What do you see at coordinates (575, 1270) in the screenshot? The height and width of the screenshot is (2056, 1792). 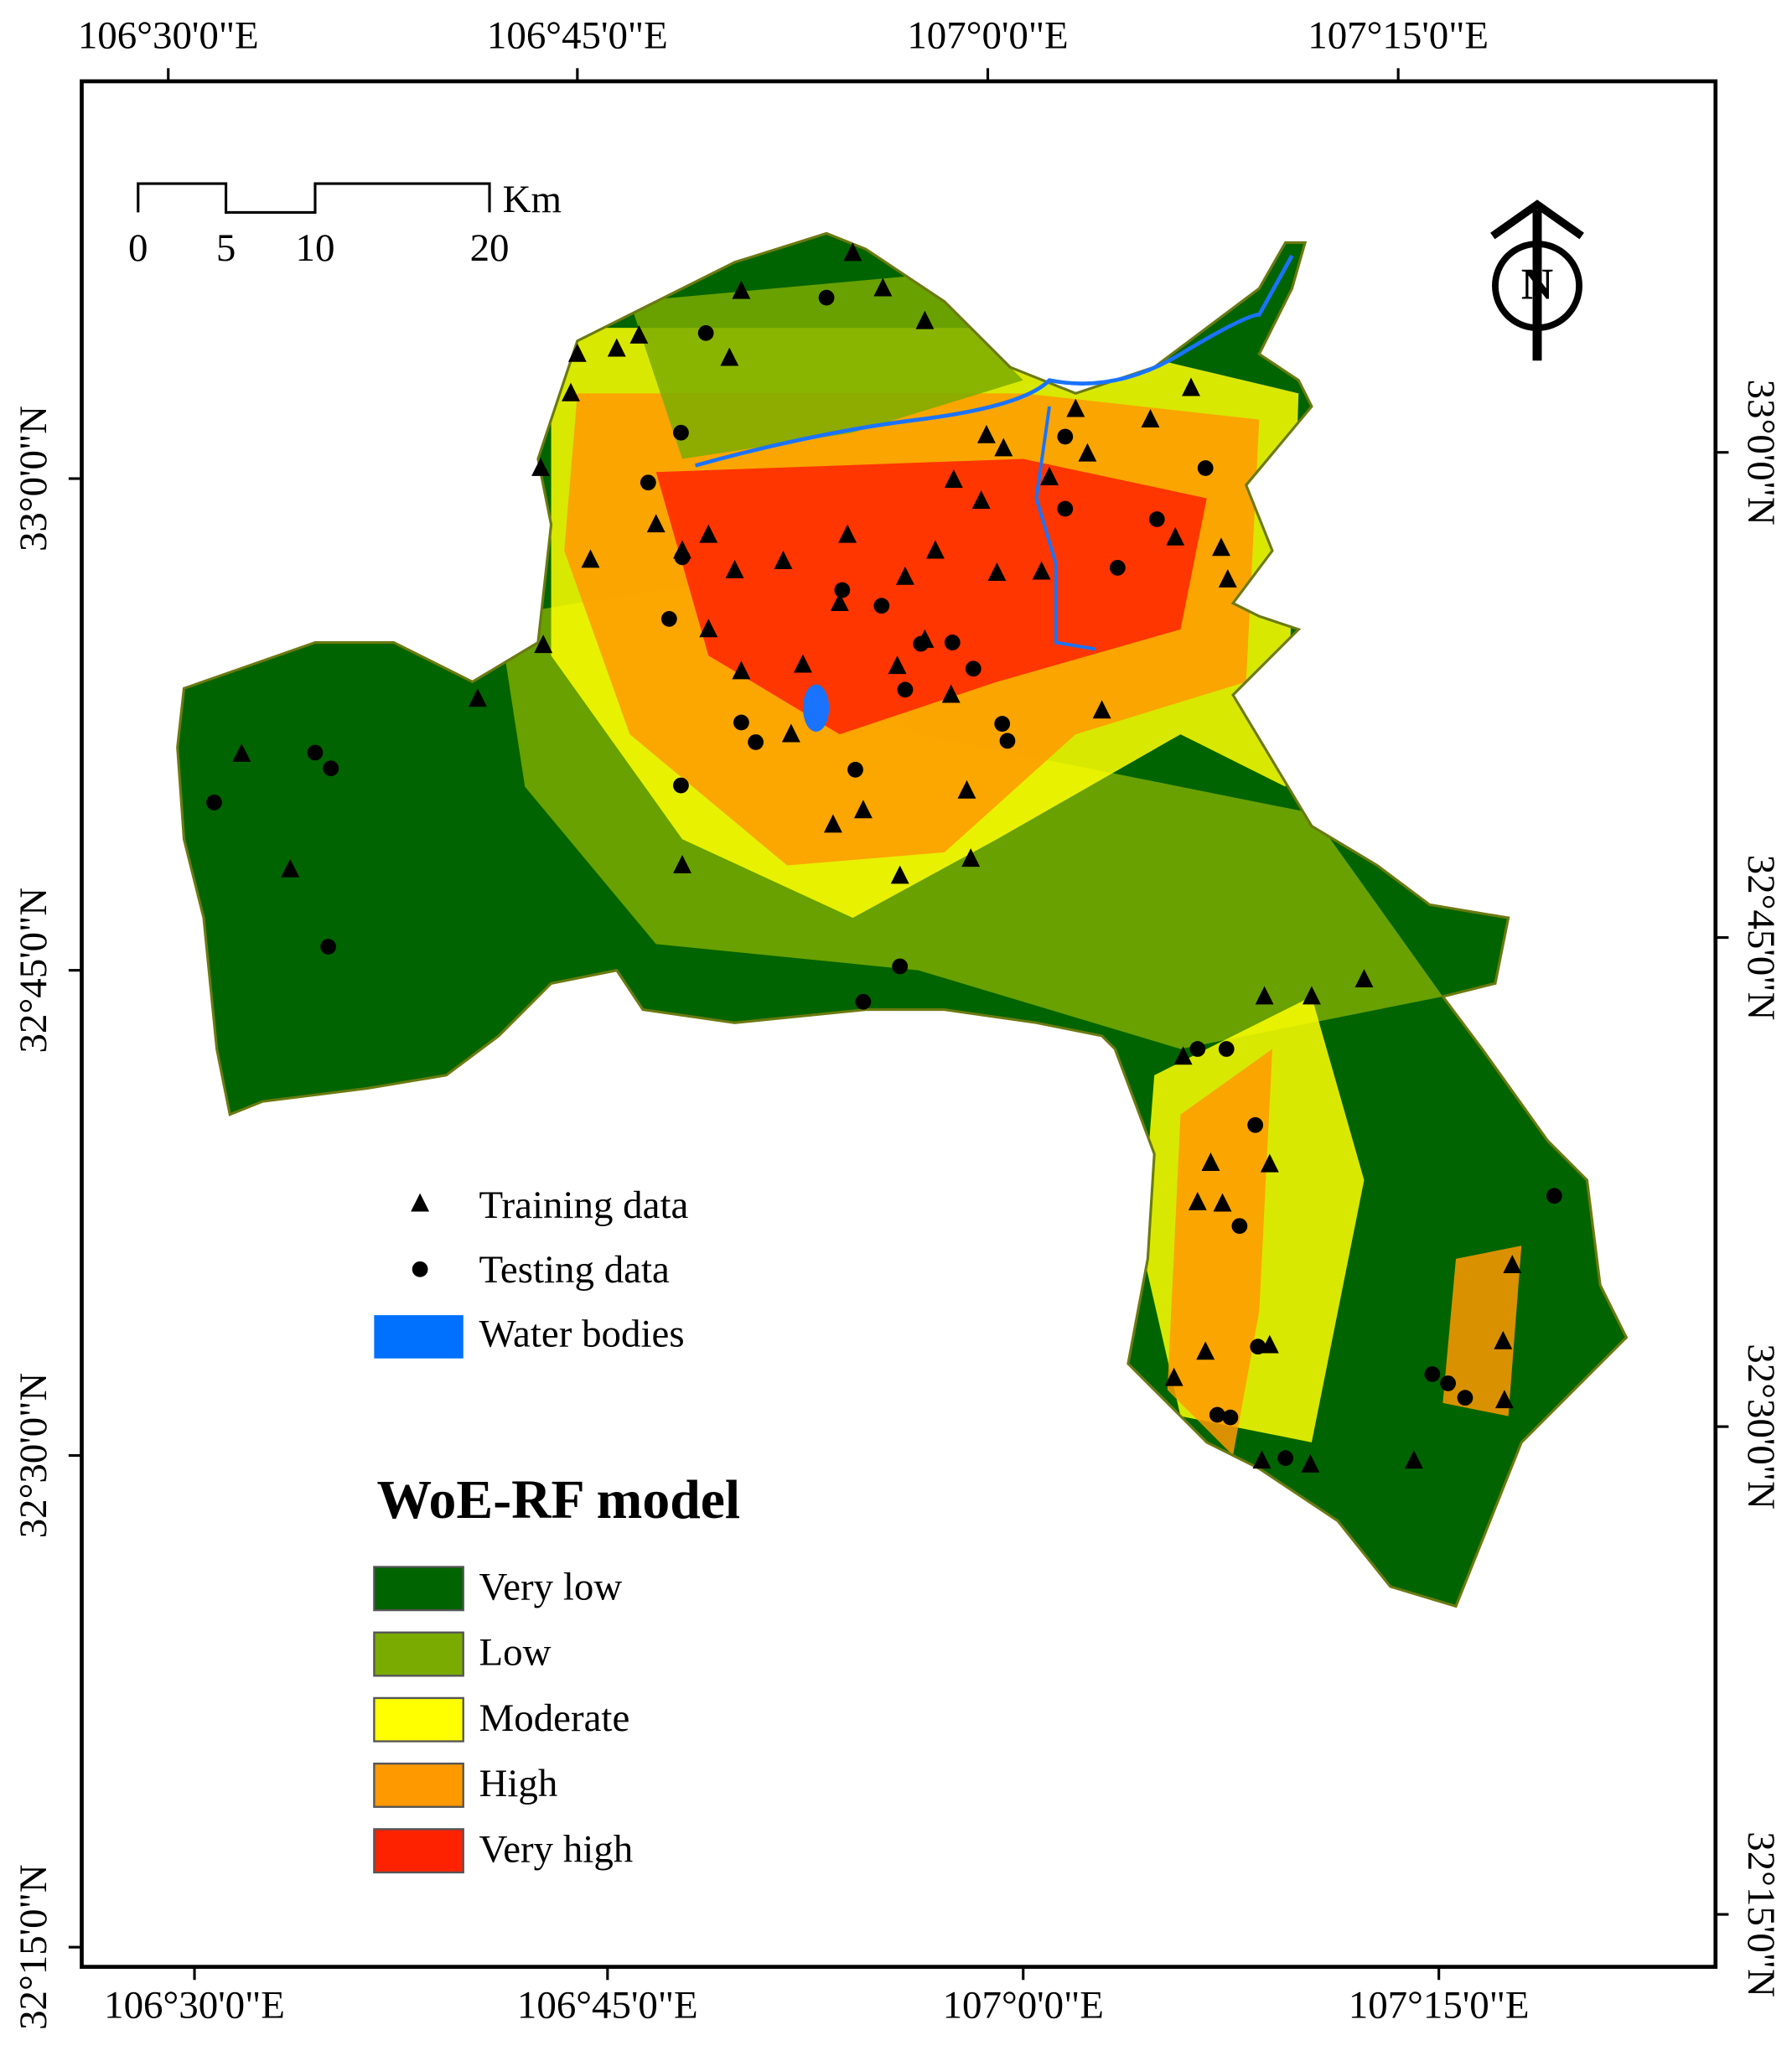 I see `legend-label: Testing data` at bounding box center [575, 1270].